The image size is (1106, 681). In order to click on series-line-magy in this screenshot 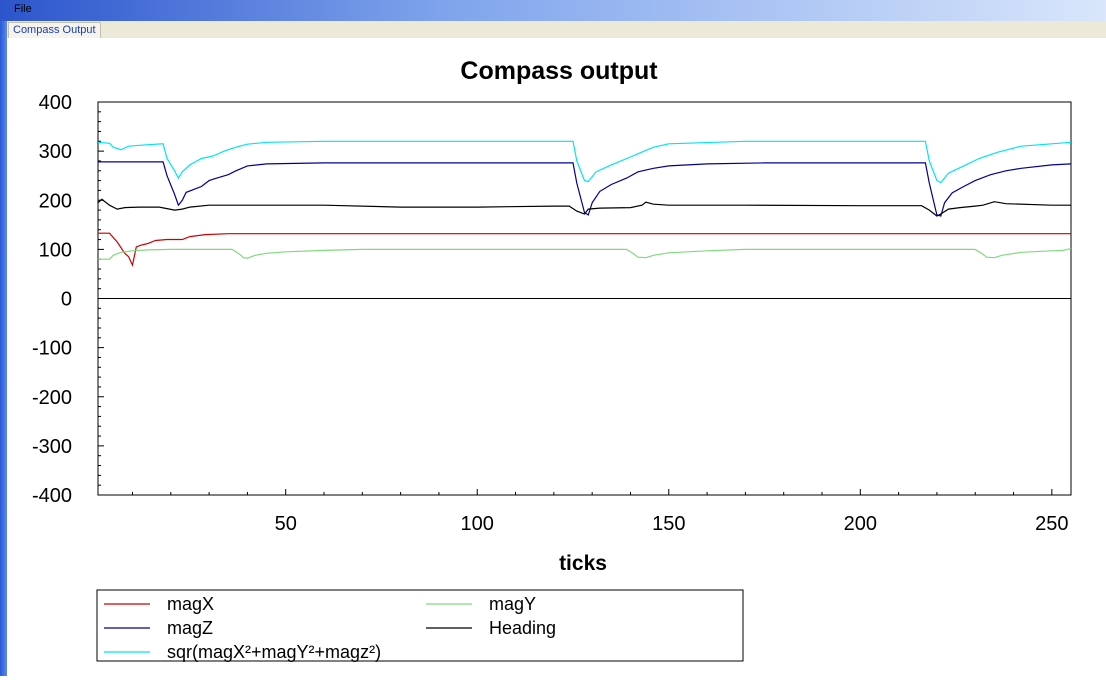, I will do `click(585, 253)`.